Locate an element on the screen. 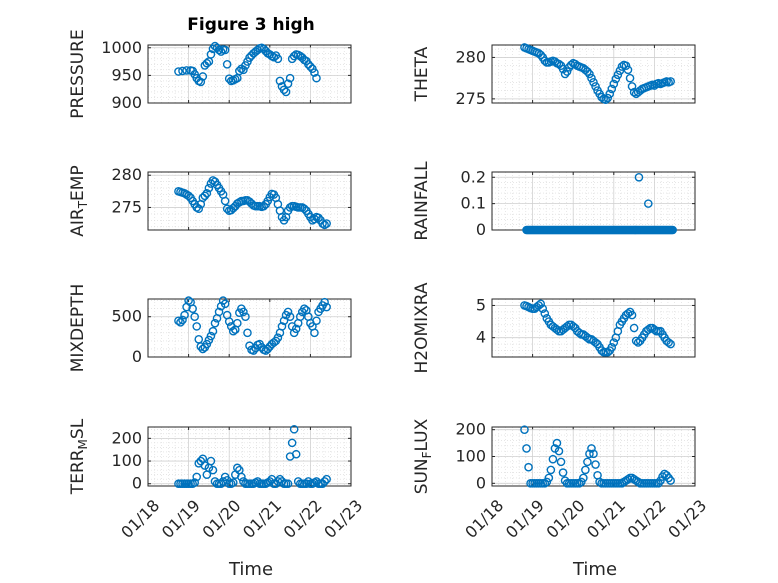  y-axis-label-rest: SL is located at coordinates (78, 428).